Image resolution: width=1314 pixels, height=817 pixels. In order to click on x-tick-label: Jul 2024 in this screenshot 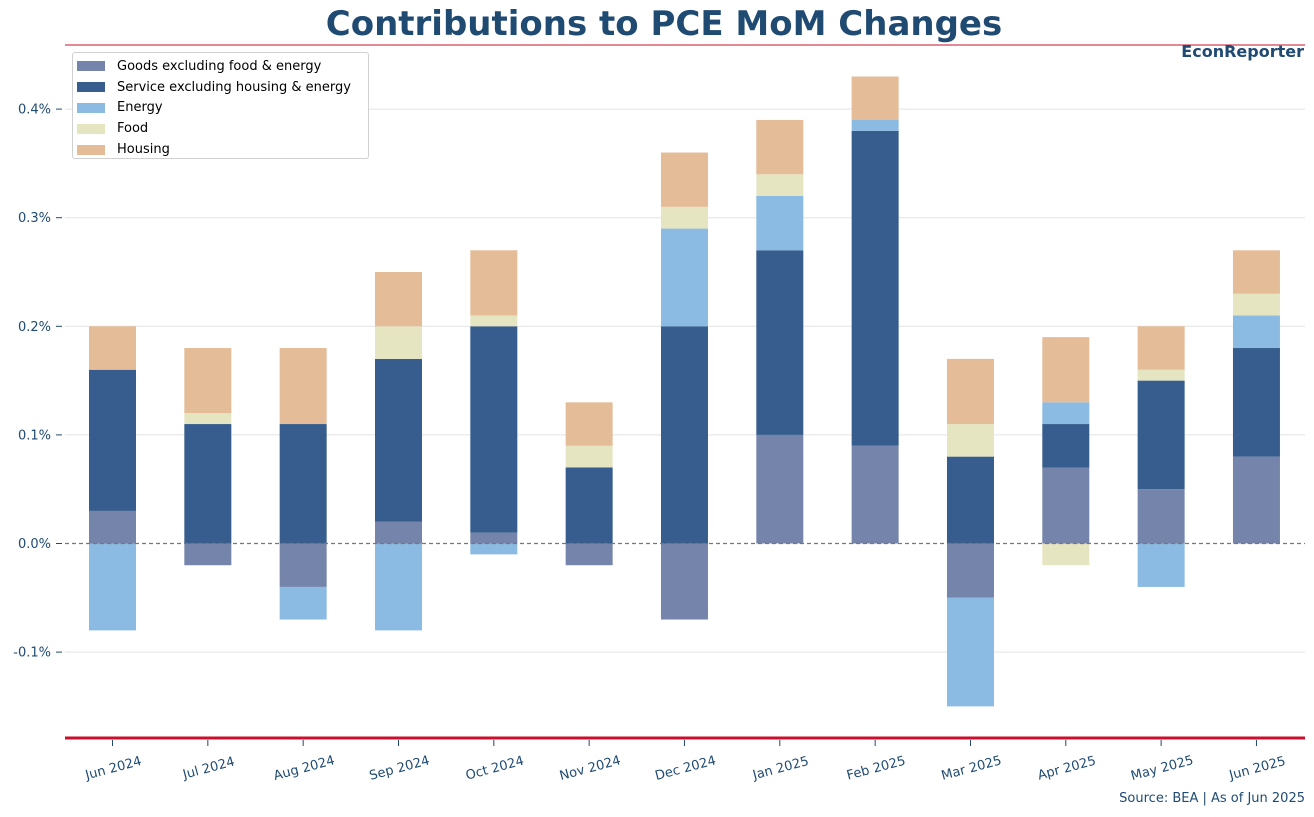, I will do `click(208, 769)`.